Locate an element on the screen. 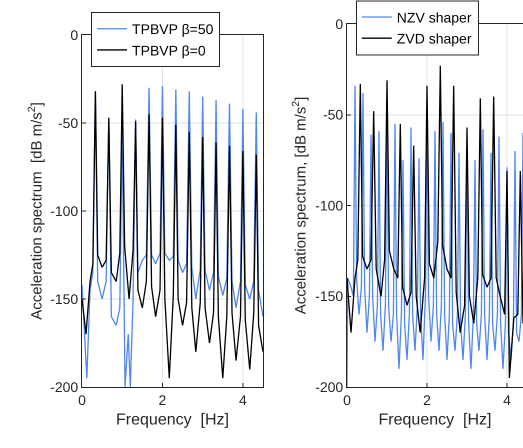  legend-label: TPBVP β=50 is located at coordinates (173, 29).